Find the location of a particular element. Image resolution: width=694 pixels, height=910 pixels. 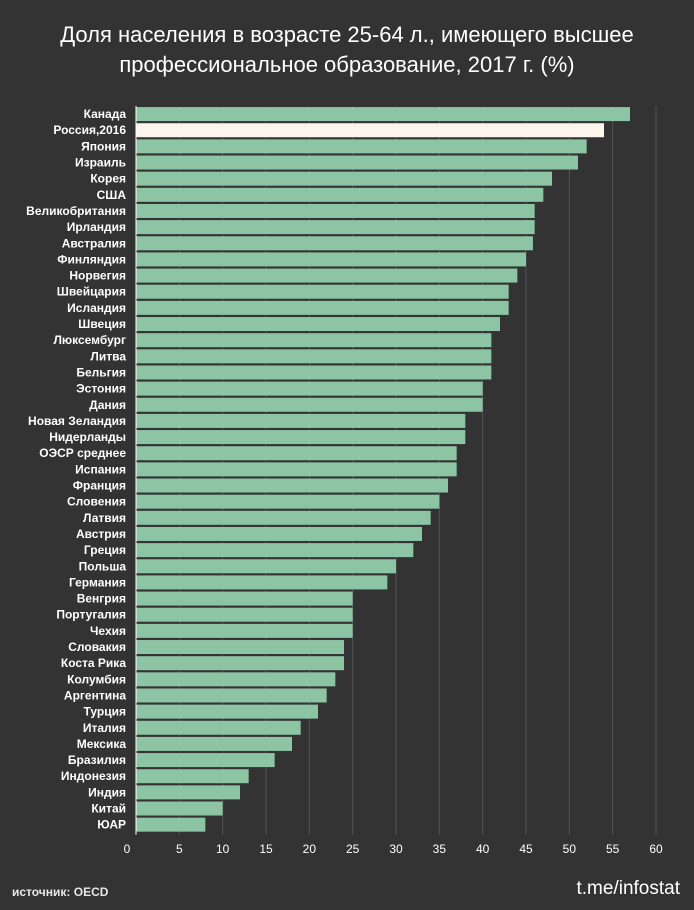

x-tick-label-55: 55 is located at coordinates (613, 849).